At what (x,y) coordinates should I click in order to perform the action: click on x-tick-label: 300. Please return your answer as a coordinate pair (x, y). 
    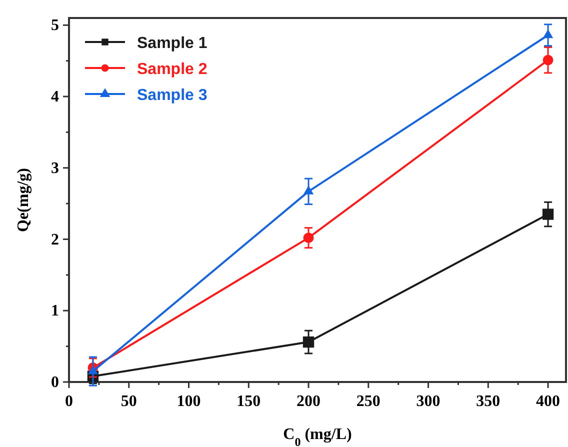
    Looking at the image, I should click on (428, 401).